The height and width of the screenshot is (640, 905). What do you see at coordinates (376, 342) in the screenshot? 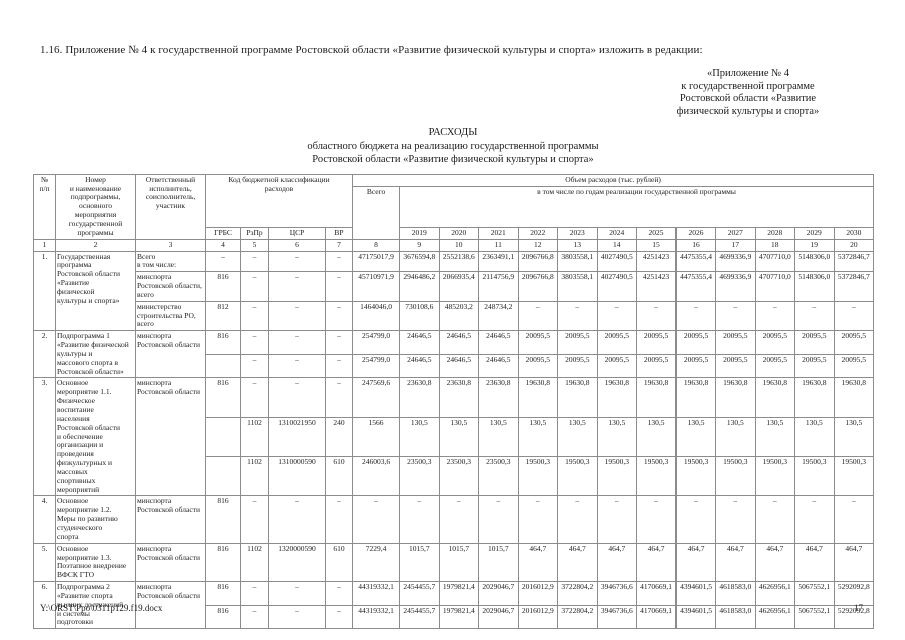
I see `total-value-cell: 254799,0` at bounding box center [376, 342].